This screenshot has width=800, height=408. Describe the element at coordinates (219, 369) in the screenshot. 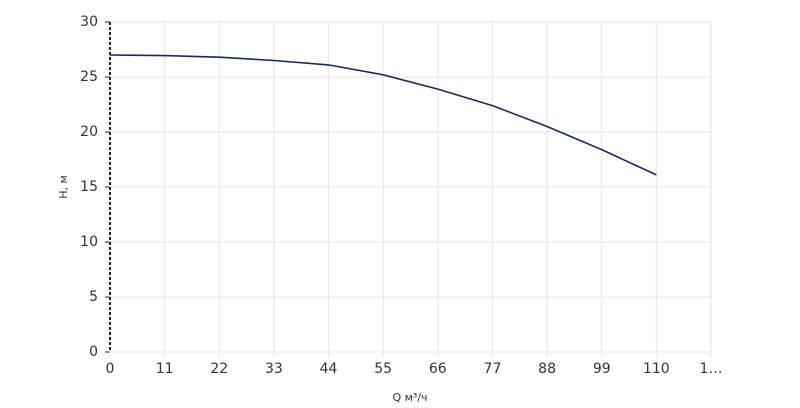

I see `x-tick-label: 22` at that location.